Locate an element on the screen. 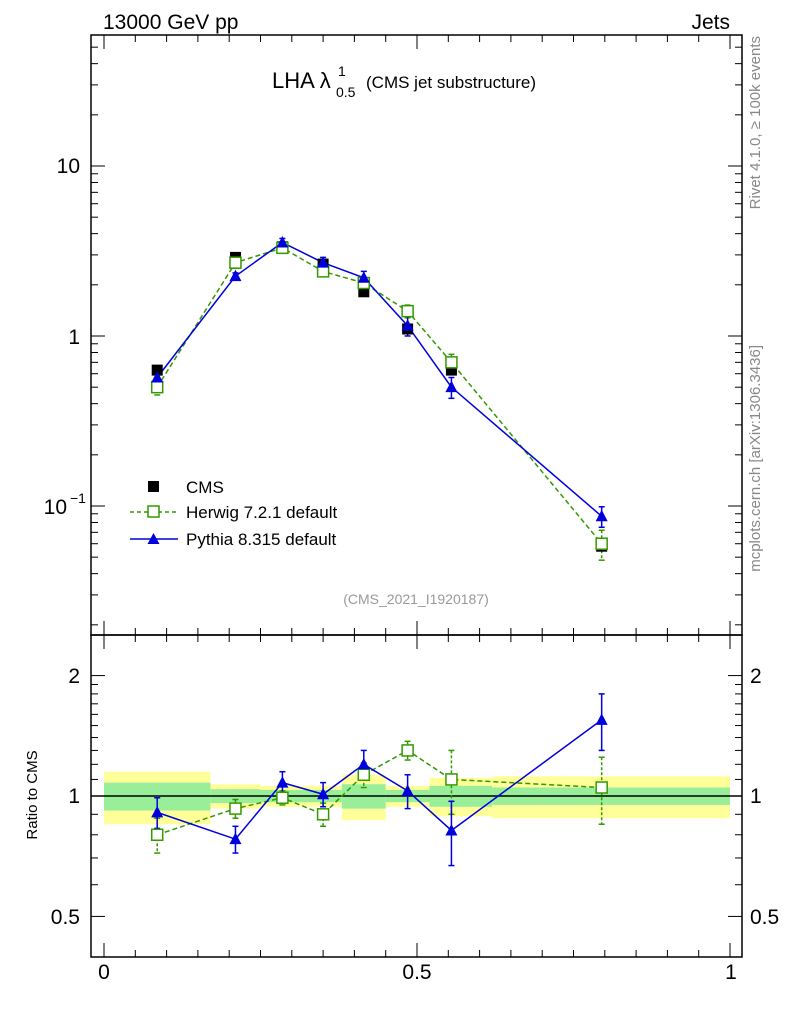  analysis-tag: (CMS_2021_I1920187) is located at coordinates (416, 599).